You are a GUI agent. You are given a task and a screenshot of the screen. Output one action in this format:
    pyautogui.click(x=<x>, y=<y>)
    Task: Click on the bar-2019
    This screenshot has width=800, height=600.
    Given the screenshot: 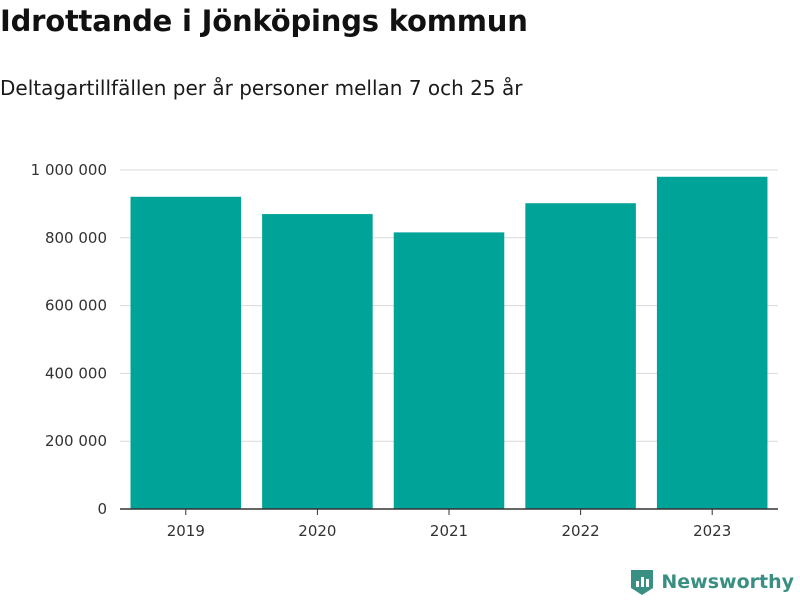 What is the action you would take?
    pyautogui.click(x=186, y=352)
    